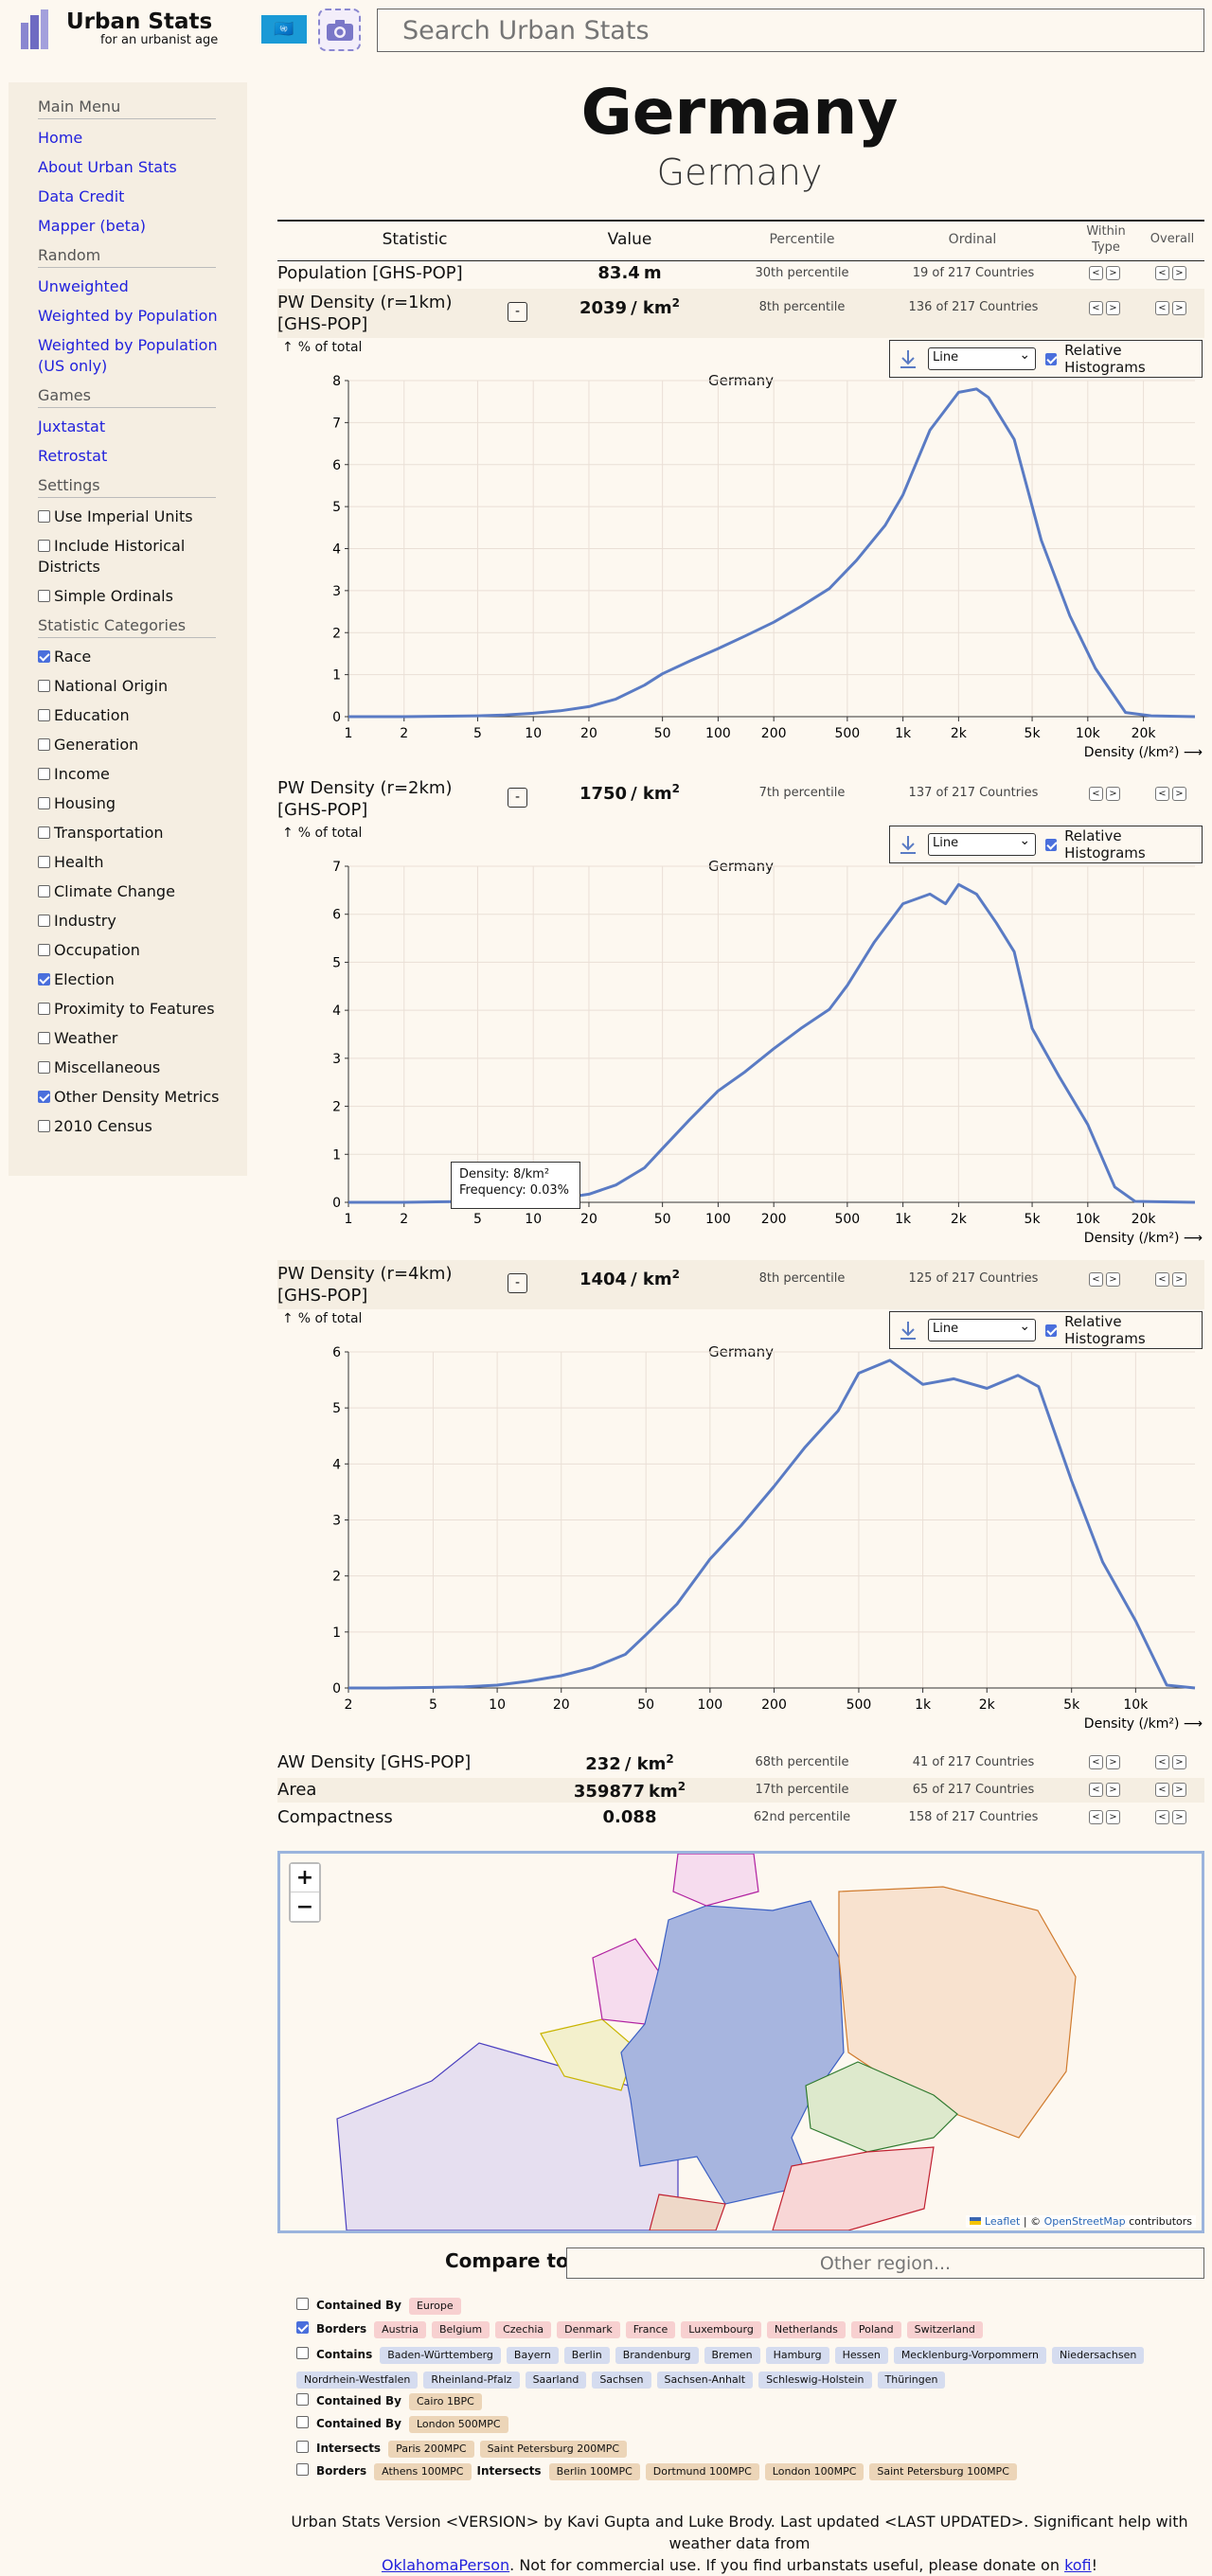 The height and width of the screenshot is (2576, 1212). Describe the element at coordinates (130, 922) in the screenshot. I see `checkbox-industry: Industry` at that location.